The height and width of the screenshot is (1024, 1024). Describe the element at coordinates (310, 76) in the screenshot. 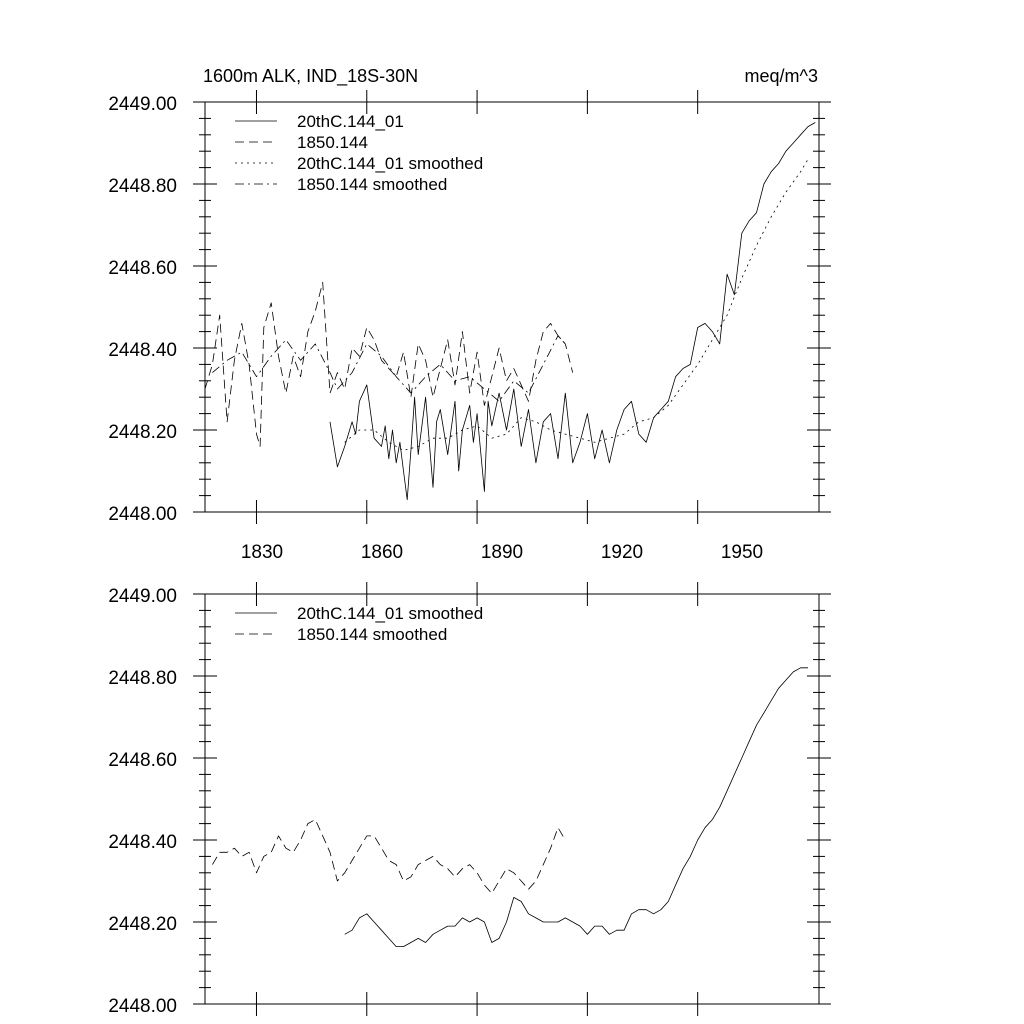

I see `top-panel-title: 1600m ALK, IND_18S-30N` at that location.